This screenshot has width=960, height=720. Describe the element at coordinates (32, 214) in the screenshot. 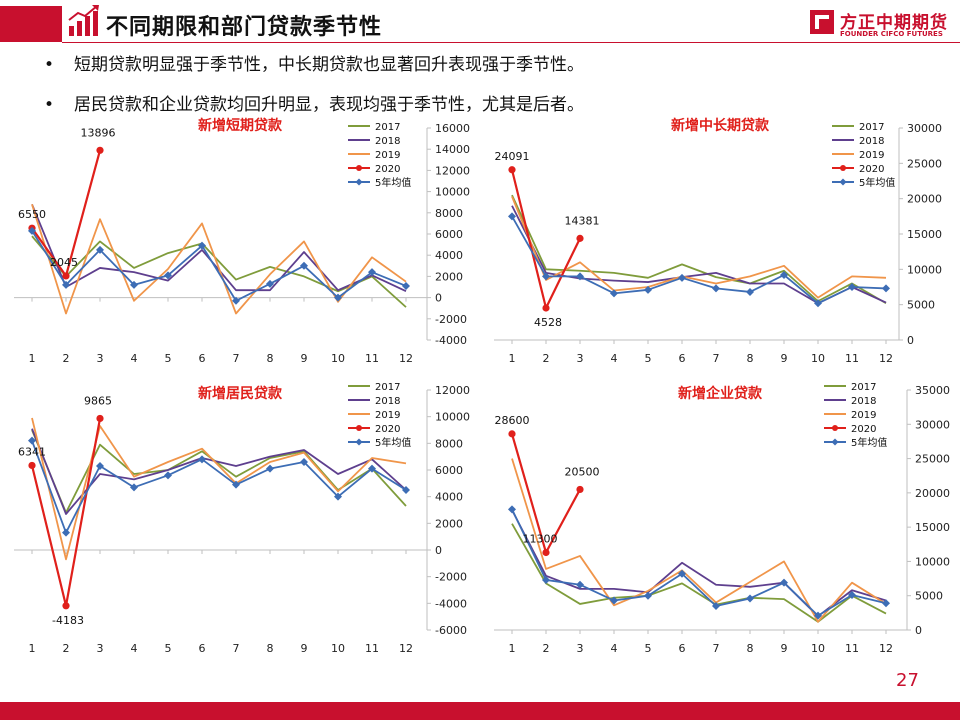

I see `data-label-2020: 6550` at that location.